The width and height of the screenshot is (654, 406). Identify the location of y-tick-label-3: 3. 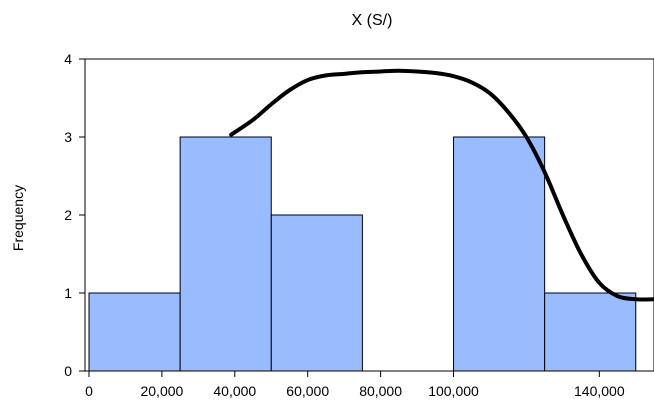
(68, 137).